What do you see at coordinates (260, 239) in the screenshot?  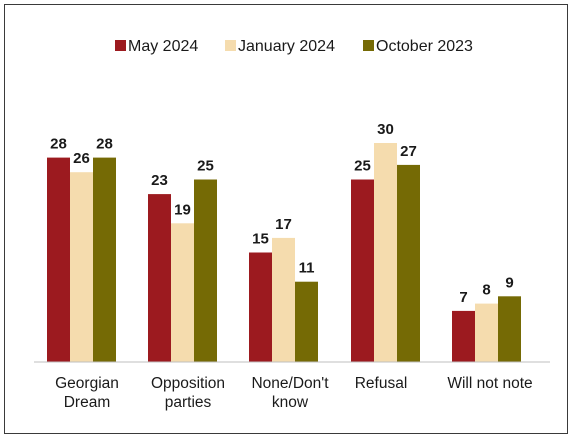 I see `data-label: 15` at bounding box center [260, 239].